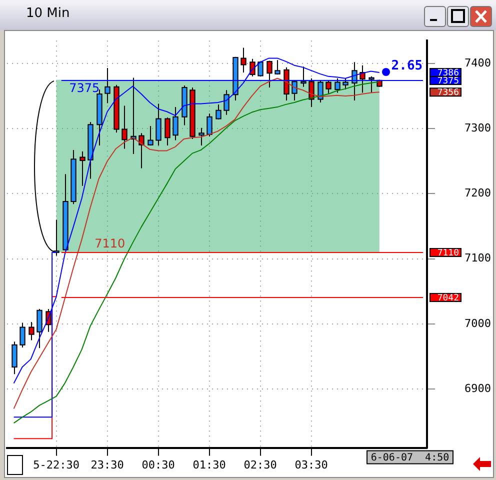 The width and height of the screenshot is (496, 480). I want to click on annotation: 7375, so click(84, 87).